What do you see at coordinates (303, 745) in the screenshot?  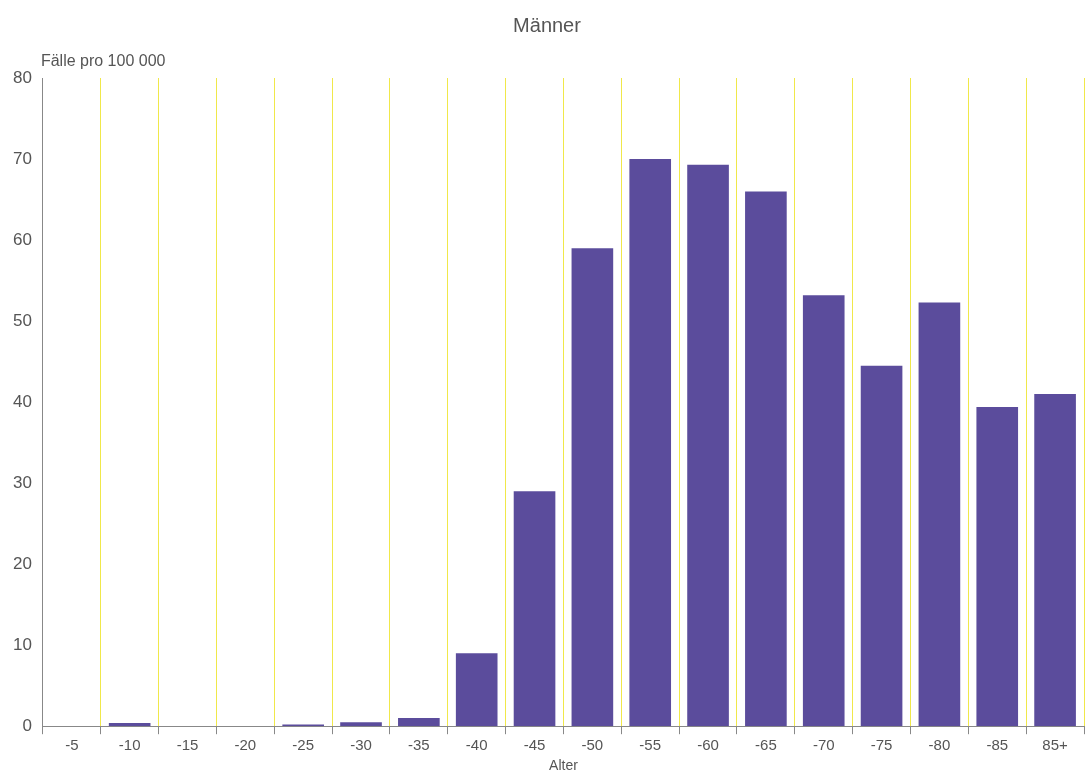 I see `x-tick-label: -25` at bounding box center [303, 745].